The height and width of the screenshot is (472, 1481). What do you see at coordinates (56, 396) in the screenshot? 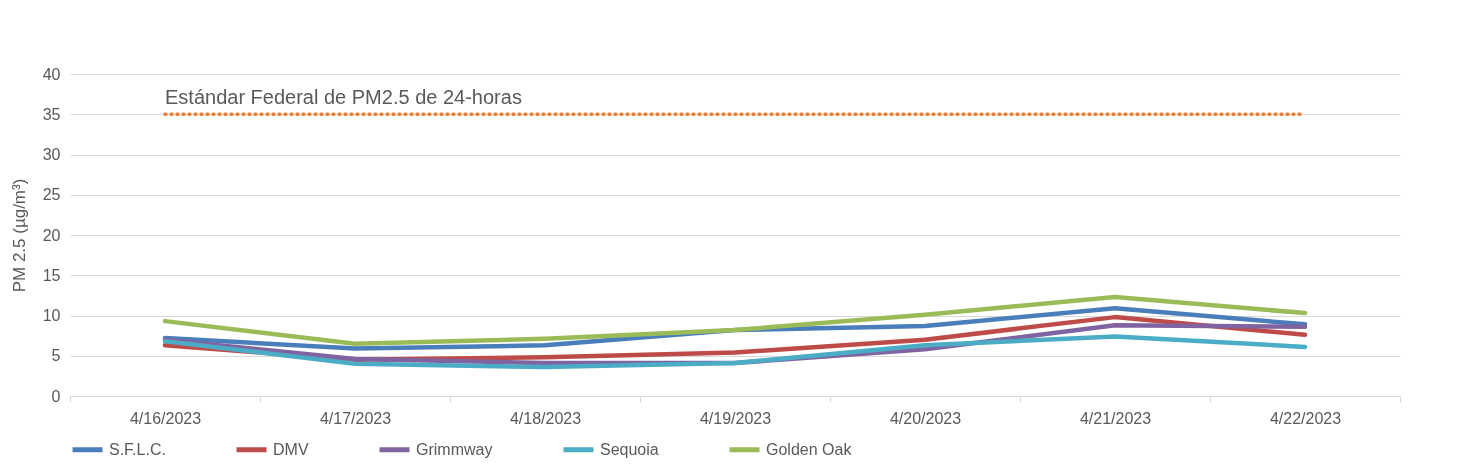
I see `y-tick-label: 0` at bounding box center [56, 396].